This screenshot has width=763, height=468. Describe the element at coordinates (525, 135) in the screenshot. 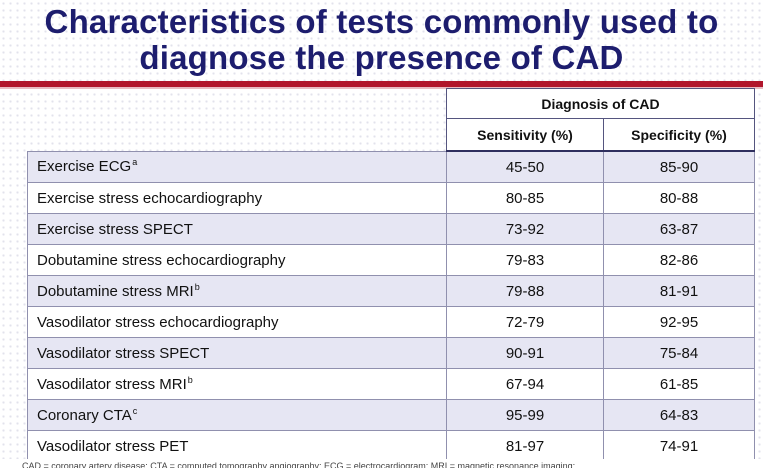

I see `sensitivity-header: Sensitivity (%)` at that location.